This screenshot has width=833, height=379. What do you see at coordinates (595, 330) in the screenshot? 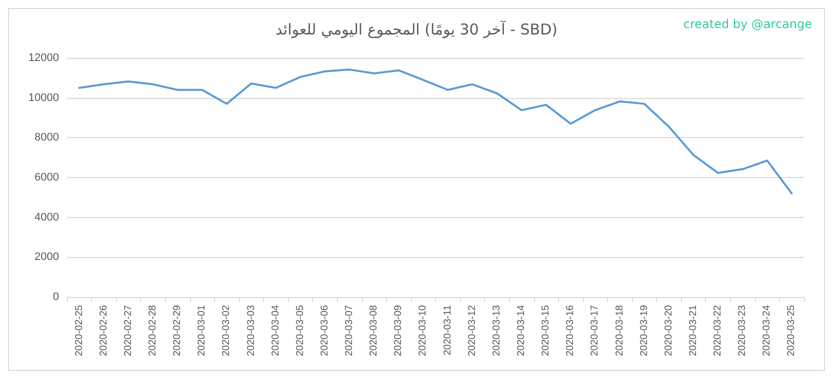
I see `x-tick-label: 2020-03-17` at bounding box center [595, 330].